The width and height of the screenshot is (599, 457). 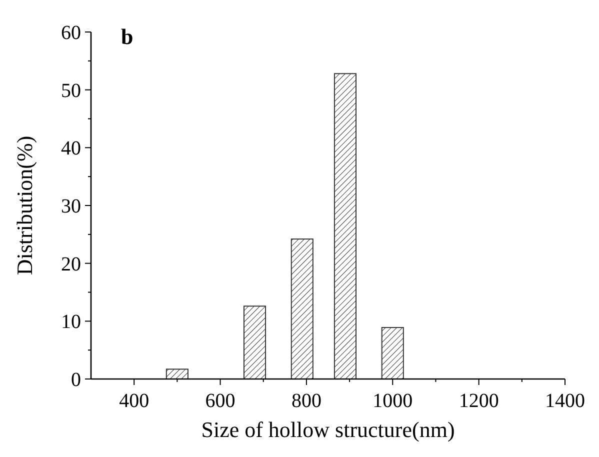 I want to click on y-tick-label: 30, so click(x=71, y=207).